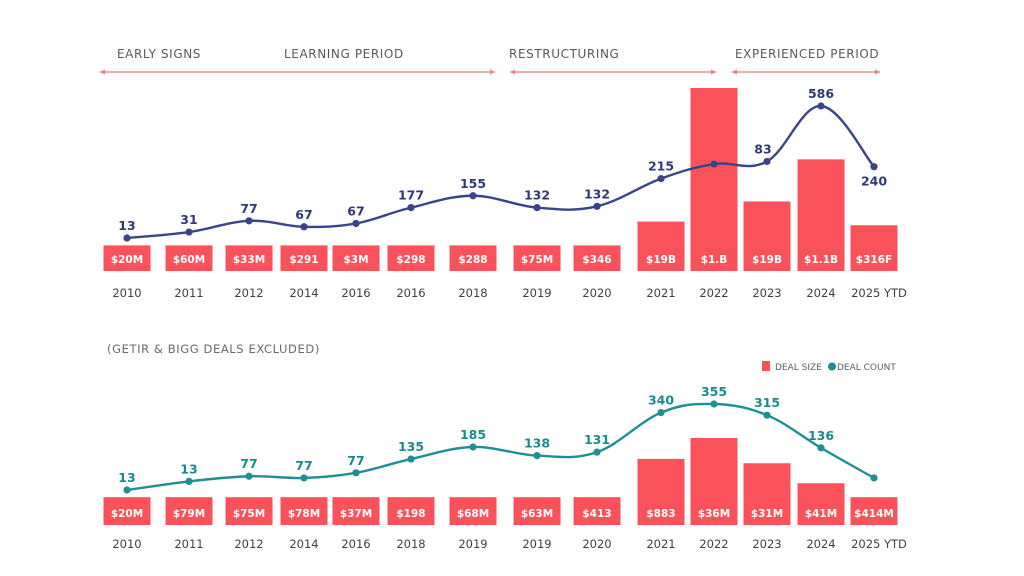  Describe the element at coordinates (879, 544) in the screenshot. I see `year-tick-label: 2025 YTD` at that location.